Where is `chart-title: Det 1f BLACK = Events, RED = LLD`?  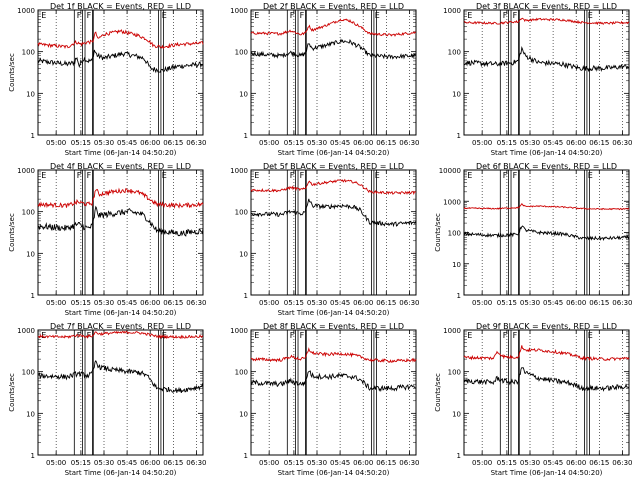 chart-title: Det 1f BLACK = Events, RED = LLD is located at coordinates (120, 6).